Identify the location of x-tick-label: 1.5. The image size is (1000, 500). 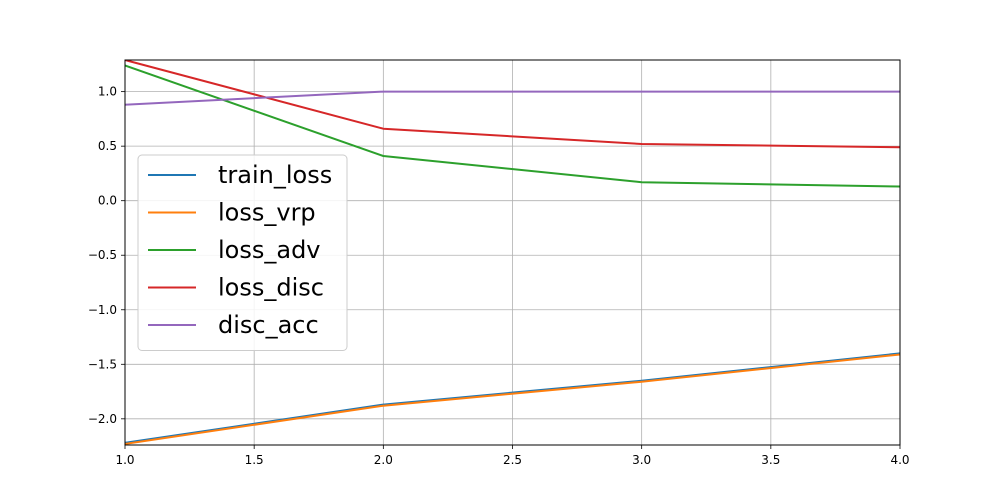
(254, 460).